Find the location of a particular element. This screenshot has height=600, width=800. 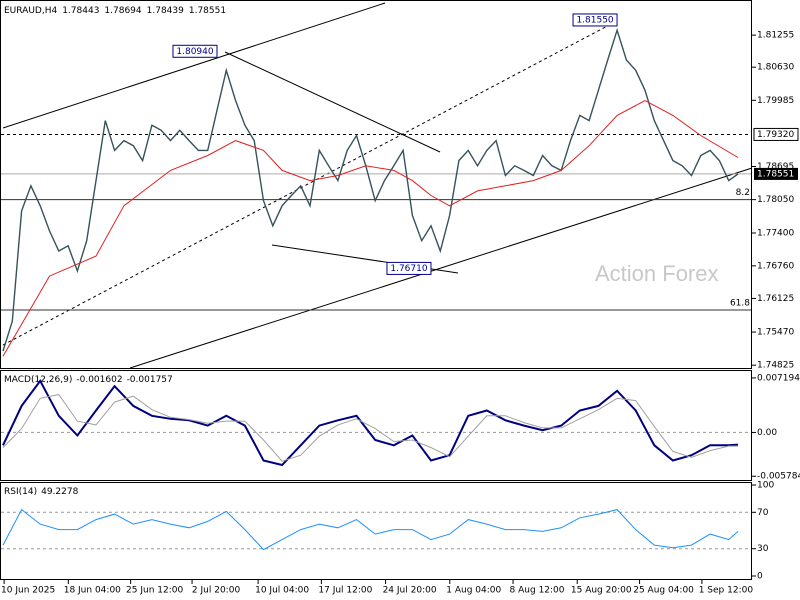

level-label: 1.79320 is located at coordinates (775, 135).